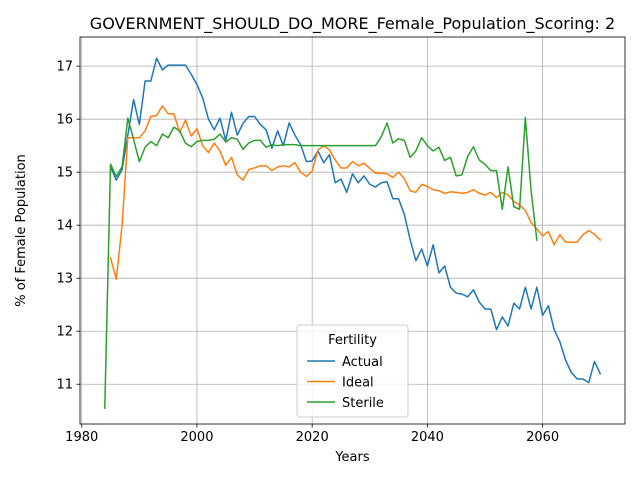 The width and height of the screenshot is (640, 480). What do you see at coordinates (427, 437) in the screenshot?
I see `x-tick-label: 2040` at bounding box center [427, 437].